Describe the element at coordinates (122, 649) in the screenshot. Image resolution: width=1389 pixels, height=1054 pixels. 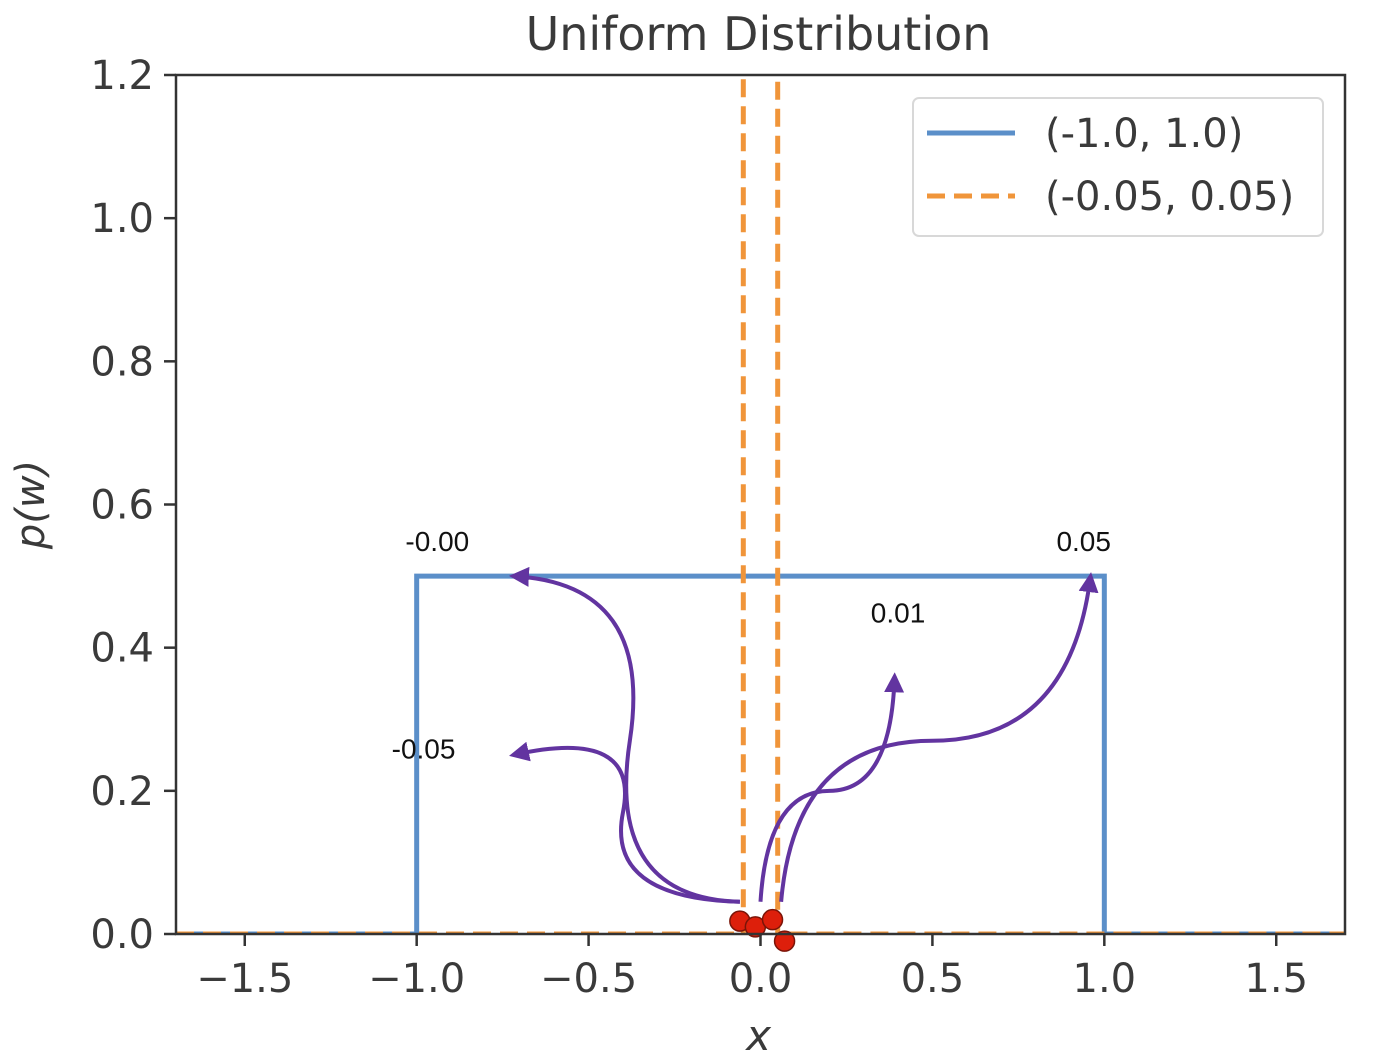
I see `y-tick-label: 0.4` at that location.